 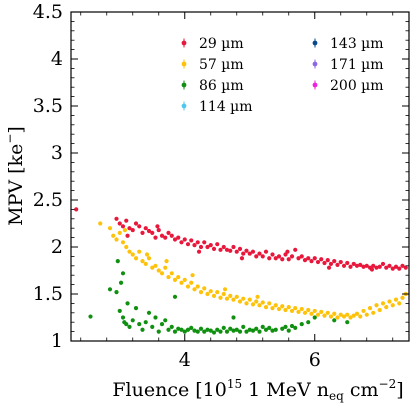 I want to click on y-tick-label: 4, so click(x=57, y=59).